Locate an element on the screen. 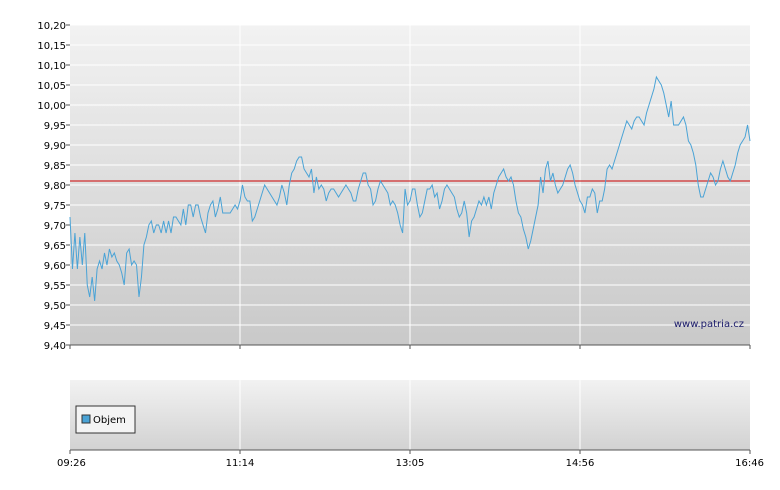  y-tick-label: 9,65 is located at coordinates (55, 246).